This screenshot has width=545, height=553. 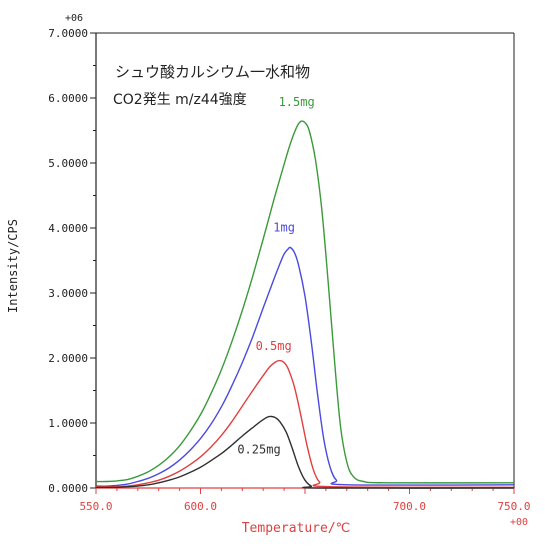 I want to click on series-label-1_5mg: 1.5mg, so click(x=297, y=102).